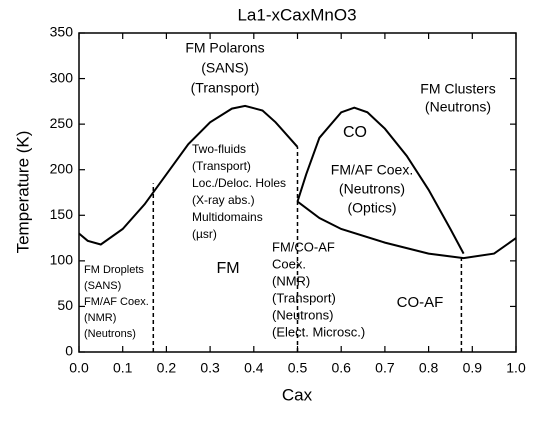  What do you see at coordinates (254, 368) in the screenshot?
I see `x-tick-label: 0.4` at bounding box center [254, 368].